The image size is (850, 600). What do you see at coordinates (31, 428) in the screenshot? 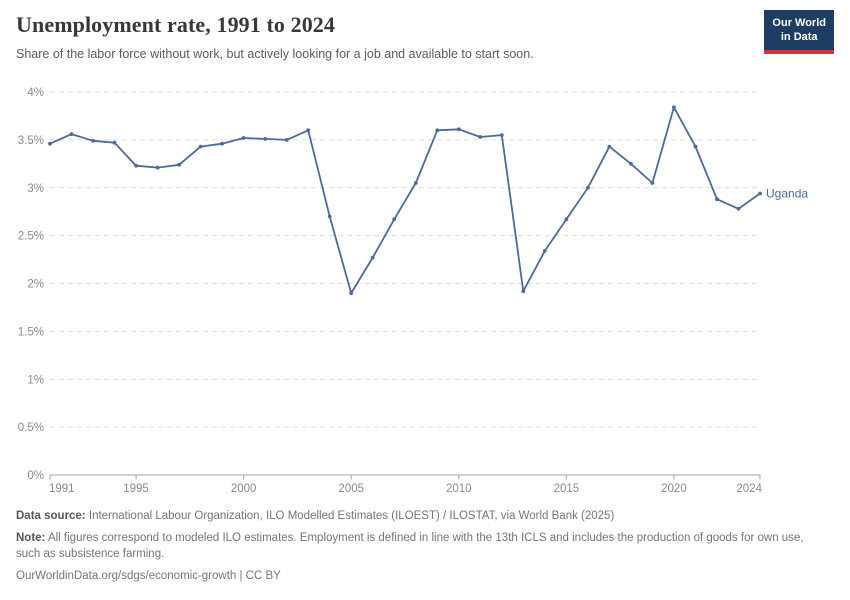
I see `y-axis-label: 0.5%` at bounding box center [31, 428].